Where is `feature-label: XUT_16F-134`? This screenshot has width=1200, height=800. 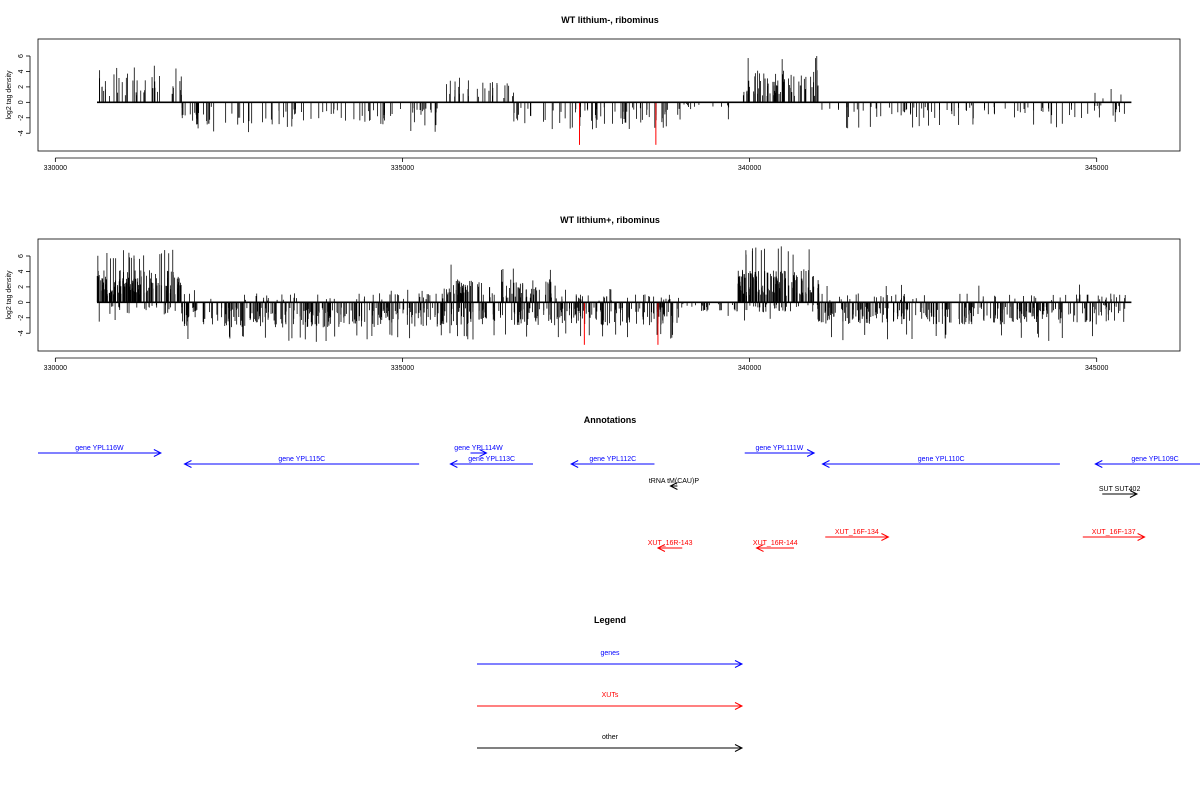 feature-label: XUT_16F-134 is located at coordinates (857, 532).